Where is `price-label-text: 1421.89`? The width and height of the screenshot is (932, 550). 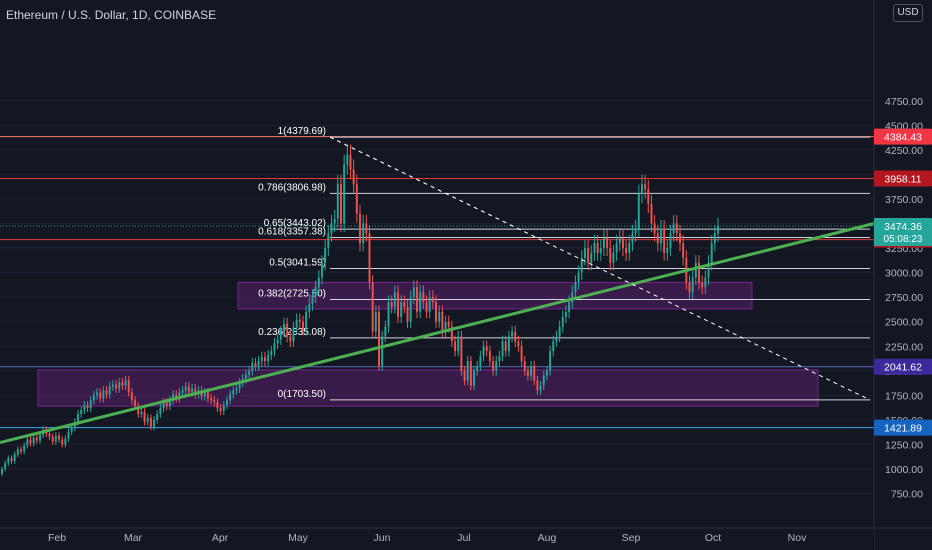
price-label-text: 1421.89 is located at coordinates (903, 429).